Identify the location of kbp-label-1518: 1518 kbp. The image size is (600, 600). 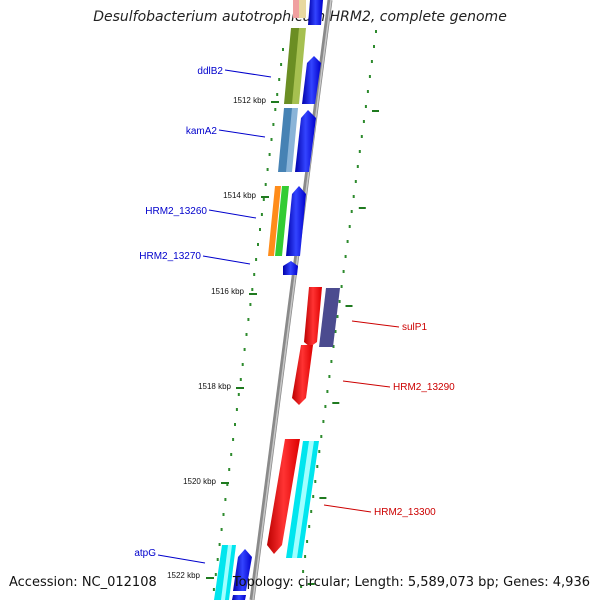
(214, 386).